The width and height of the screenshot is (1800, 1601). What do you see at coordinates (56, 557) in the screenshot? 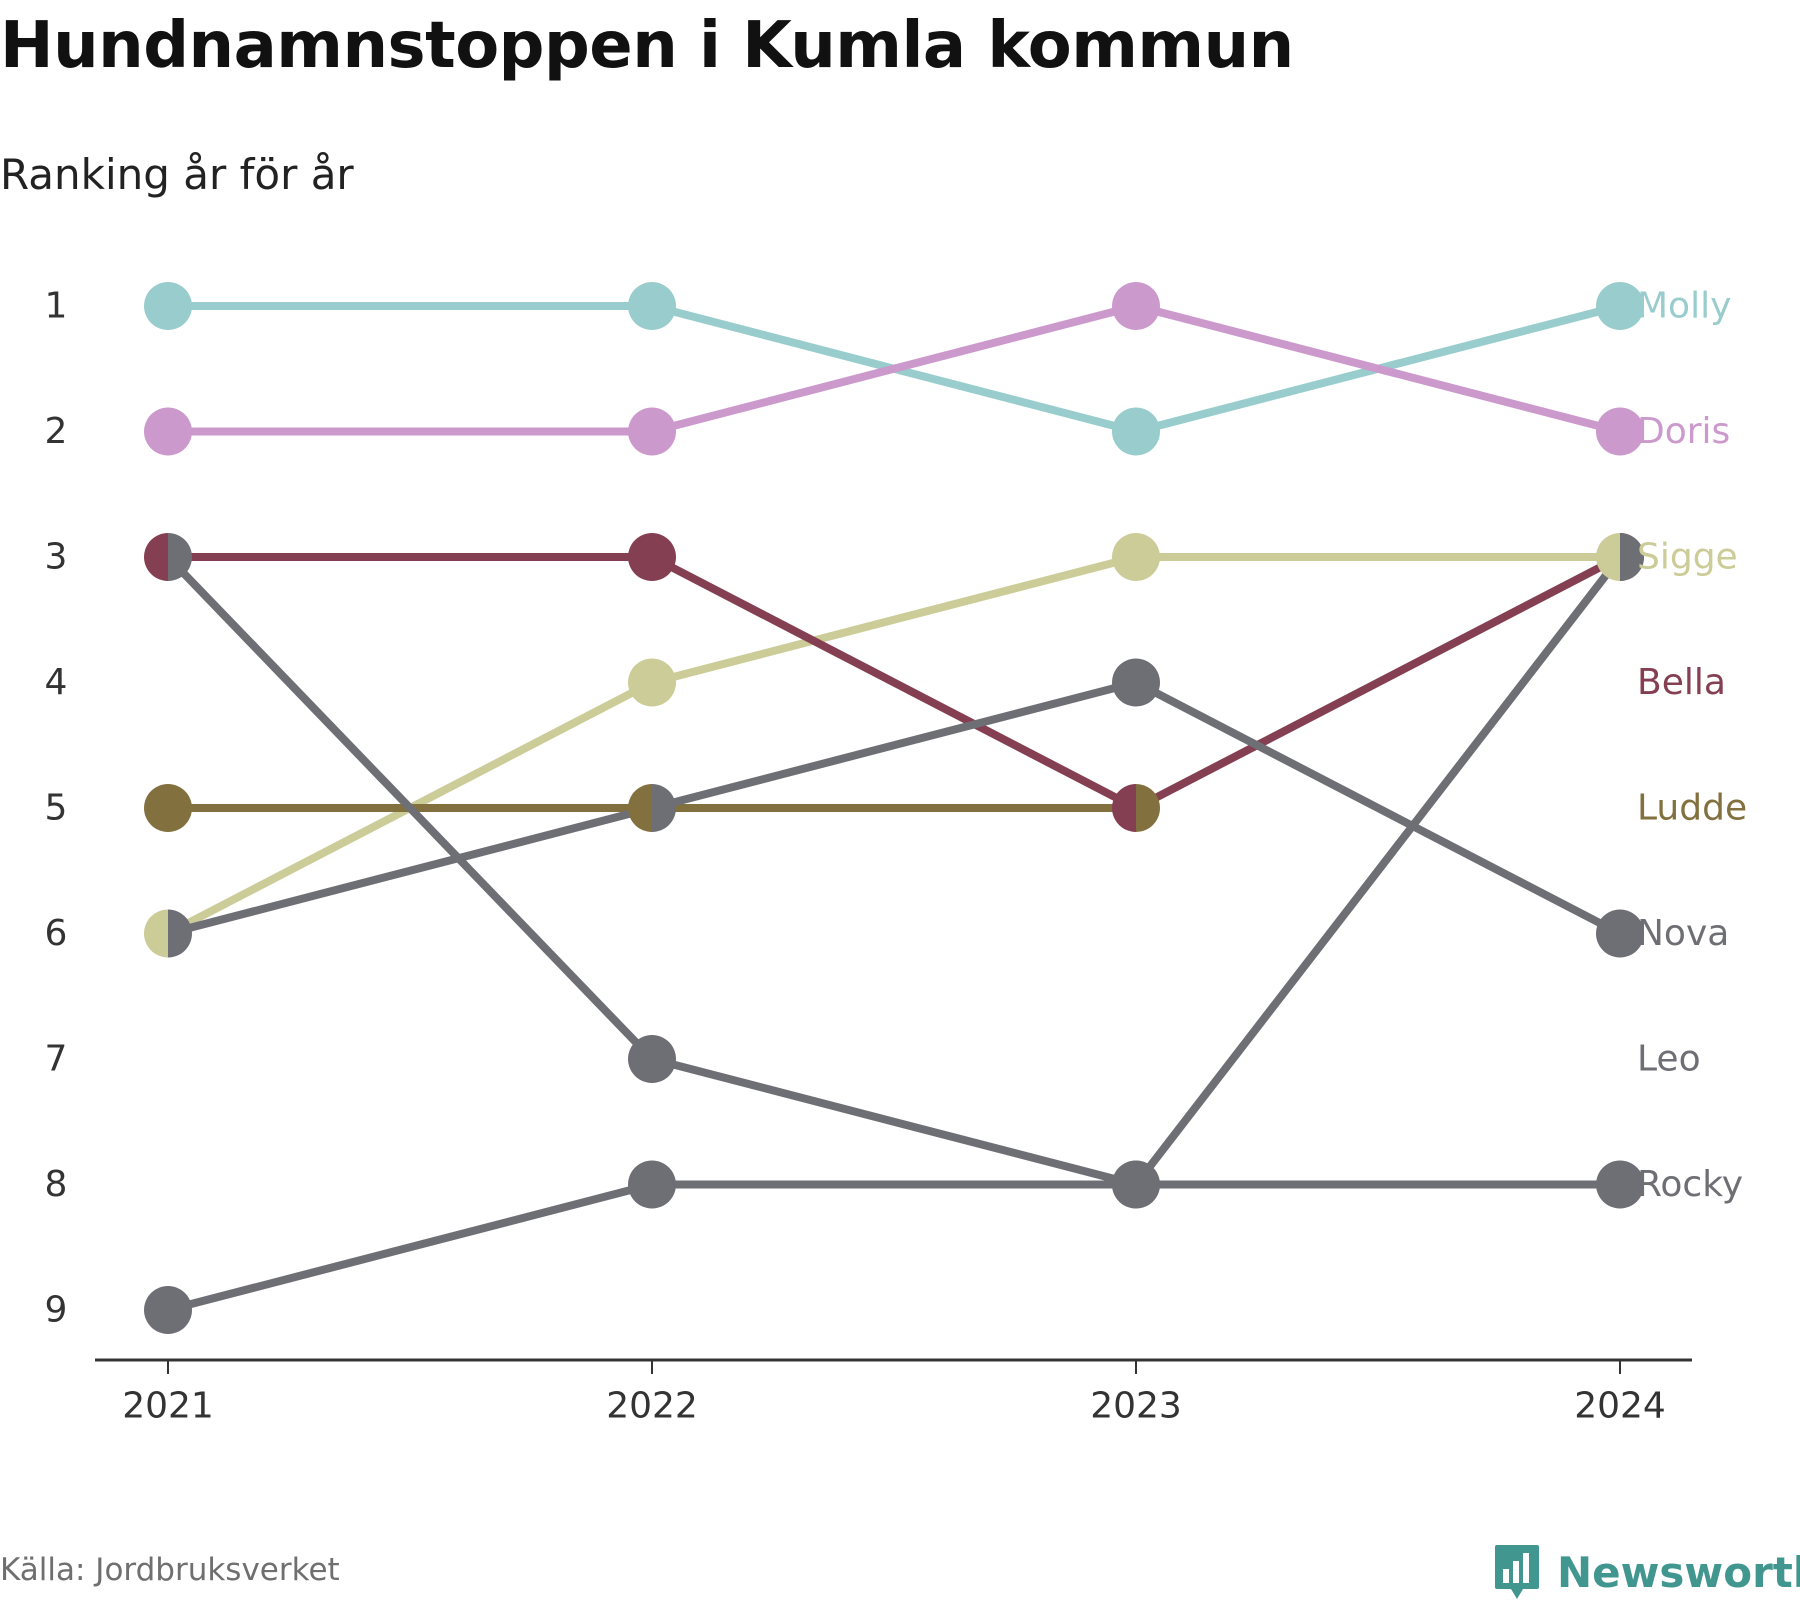
I see `y-tick-label: 3` at bounding box center [56, 557].